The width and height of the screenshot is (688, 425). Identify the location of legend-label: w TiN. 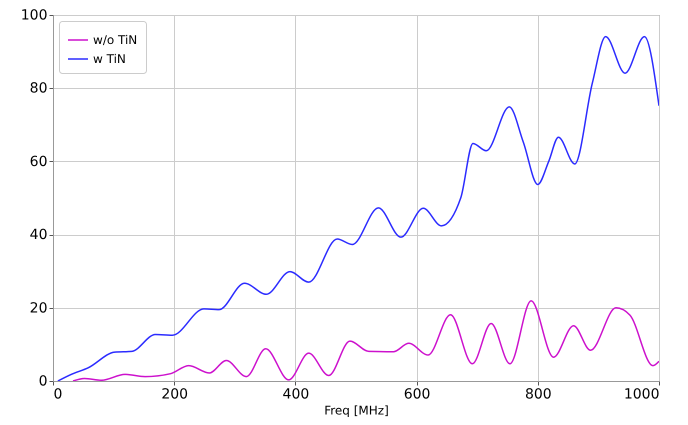
(109, 59).